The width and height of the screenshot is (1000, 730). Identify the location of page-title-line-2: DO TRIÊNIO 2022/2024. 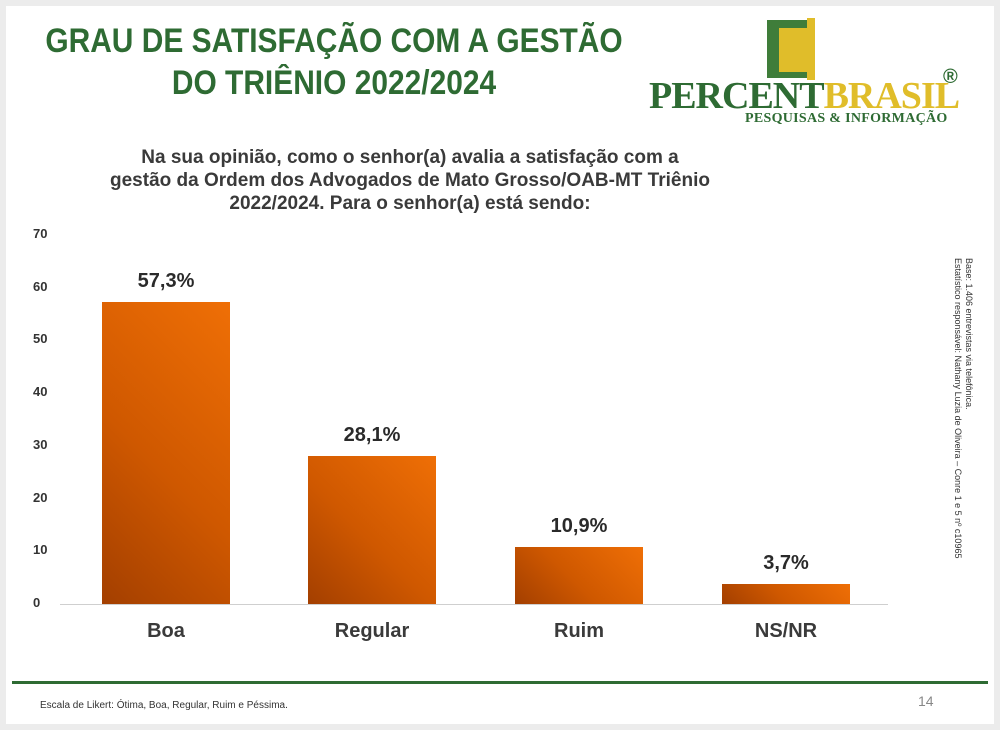
(334, 83).